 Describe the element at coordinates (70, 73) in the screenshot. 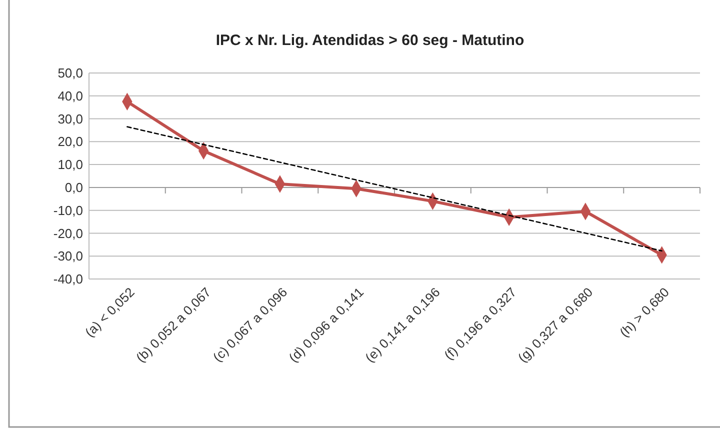

I see `y-tick-label: 50,0` at that location.